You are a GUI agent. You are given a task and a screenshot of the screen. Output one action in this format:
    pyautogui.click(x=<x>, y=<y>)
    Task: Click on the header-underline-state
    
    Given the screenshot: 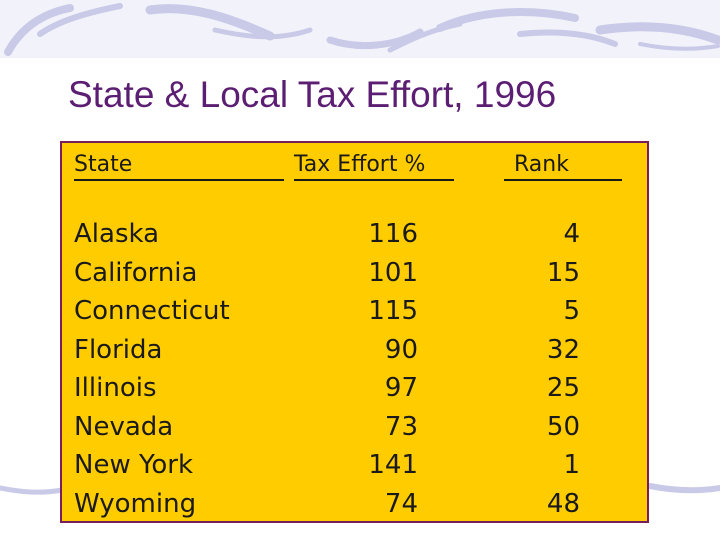 What is the action you would take?
    pyautogui.click(x=179, y=180)
    